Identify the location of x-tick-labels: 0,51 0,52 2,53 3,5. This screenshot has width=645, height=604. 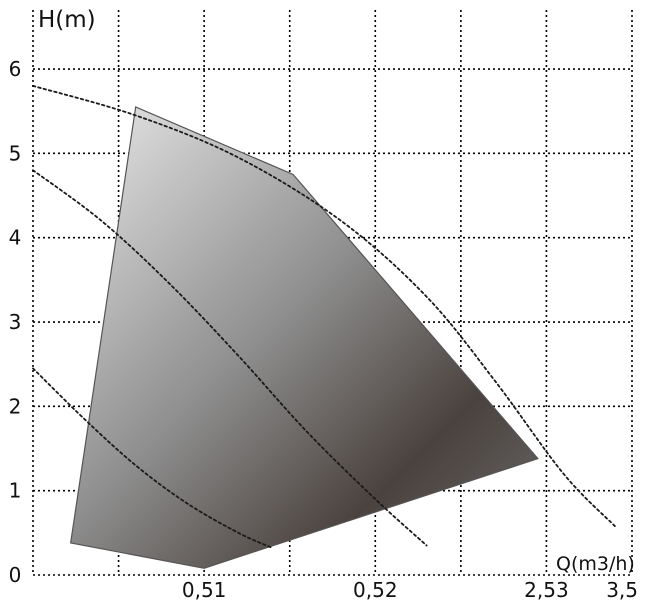
(410, 590).